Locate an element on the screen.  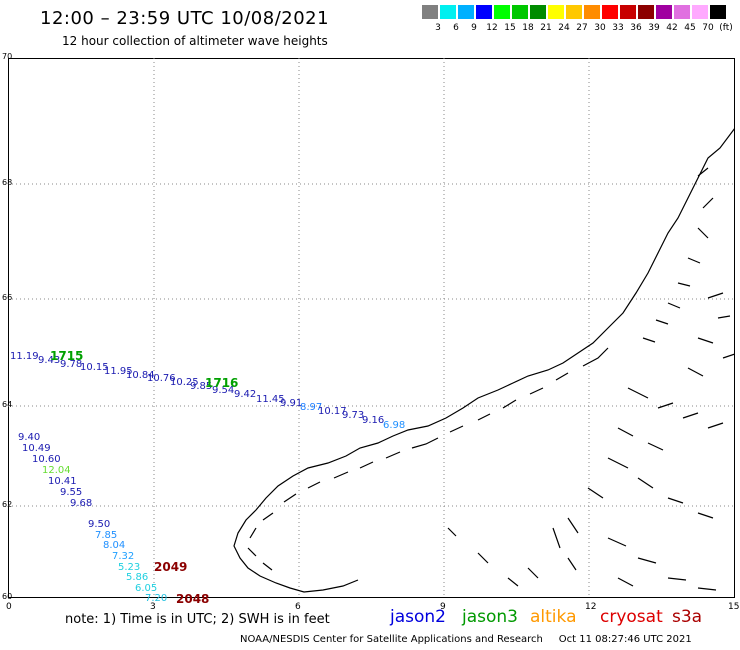
timestamp: Oct 11 08:27:46 UTC 2021 is located at coordinates (625, 639).